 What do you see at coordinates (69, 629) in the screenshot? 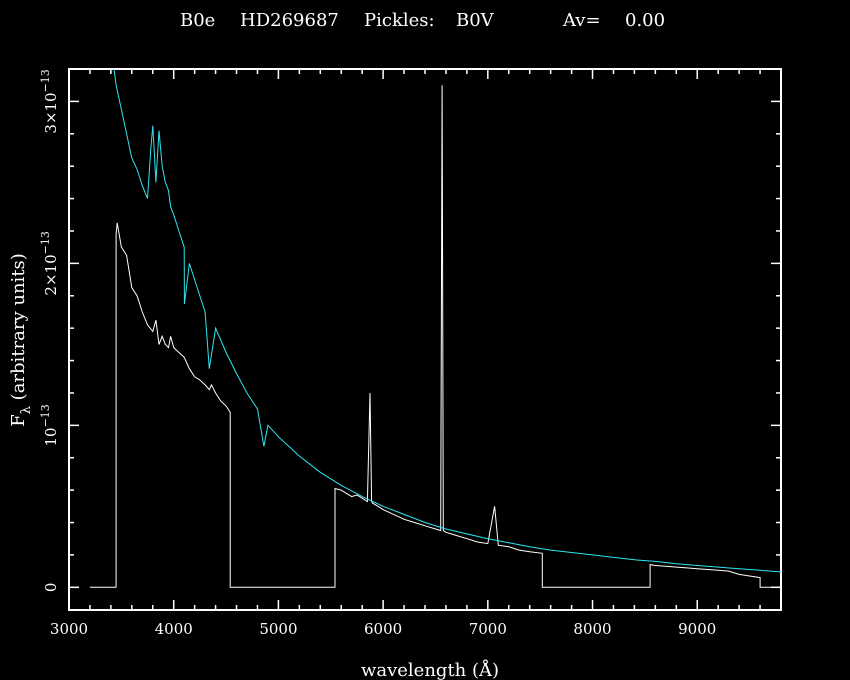
I see `x-tick-label: 3000` at bounding box center [69, 629].